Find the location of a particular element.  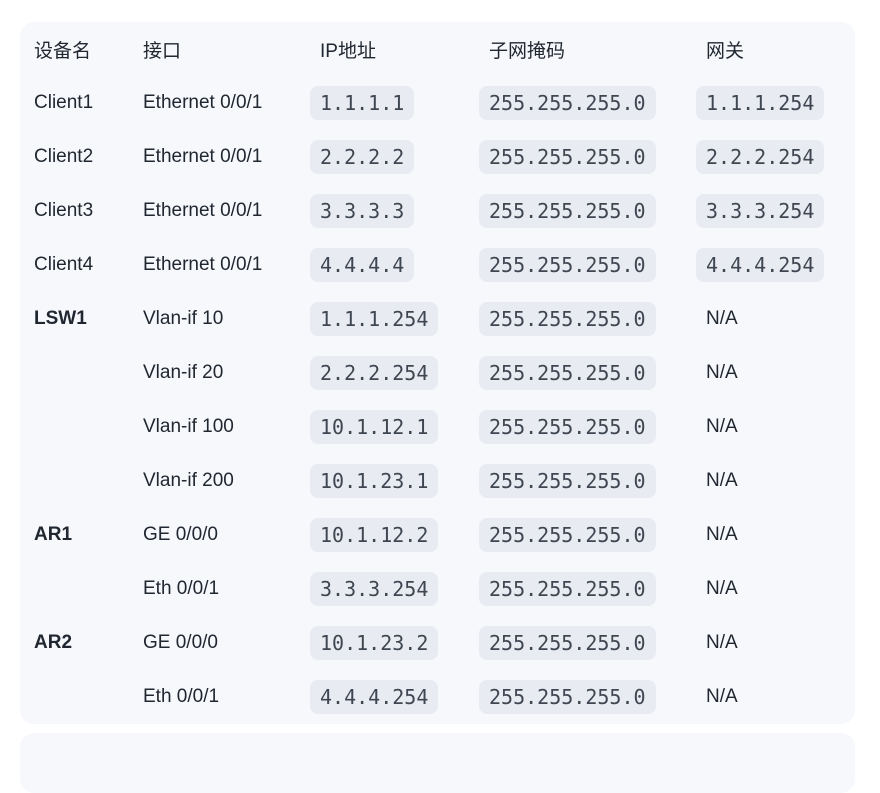

device-name-cell: LSW1 is located at coordinates (60, 318).